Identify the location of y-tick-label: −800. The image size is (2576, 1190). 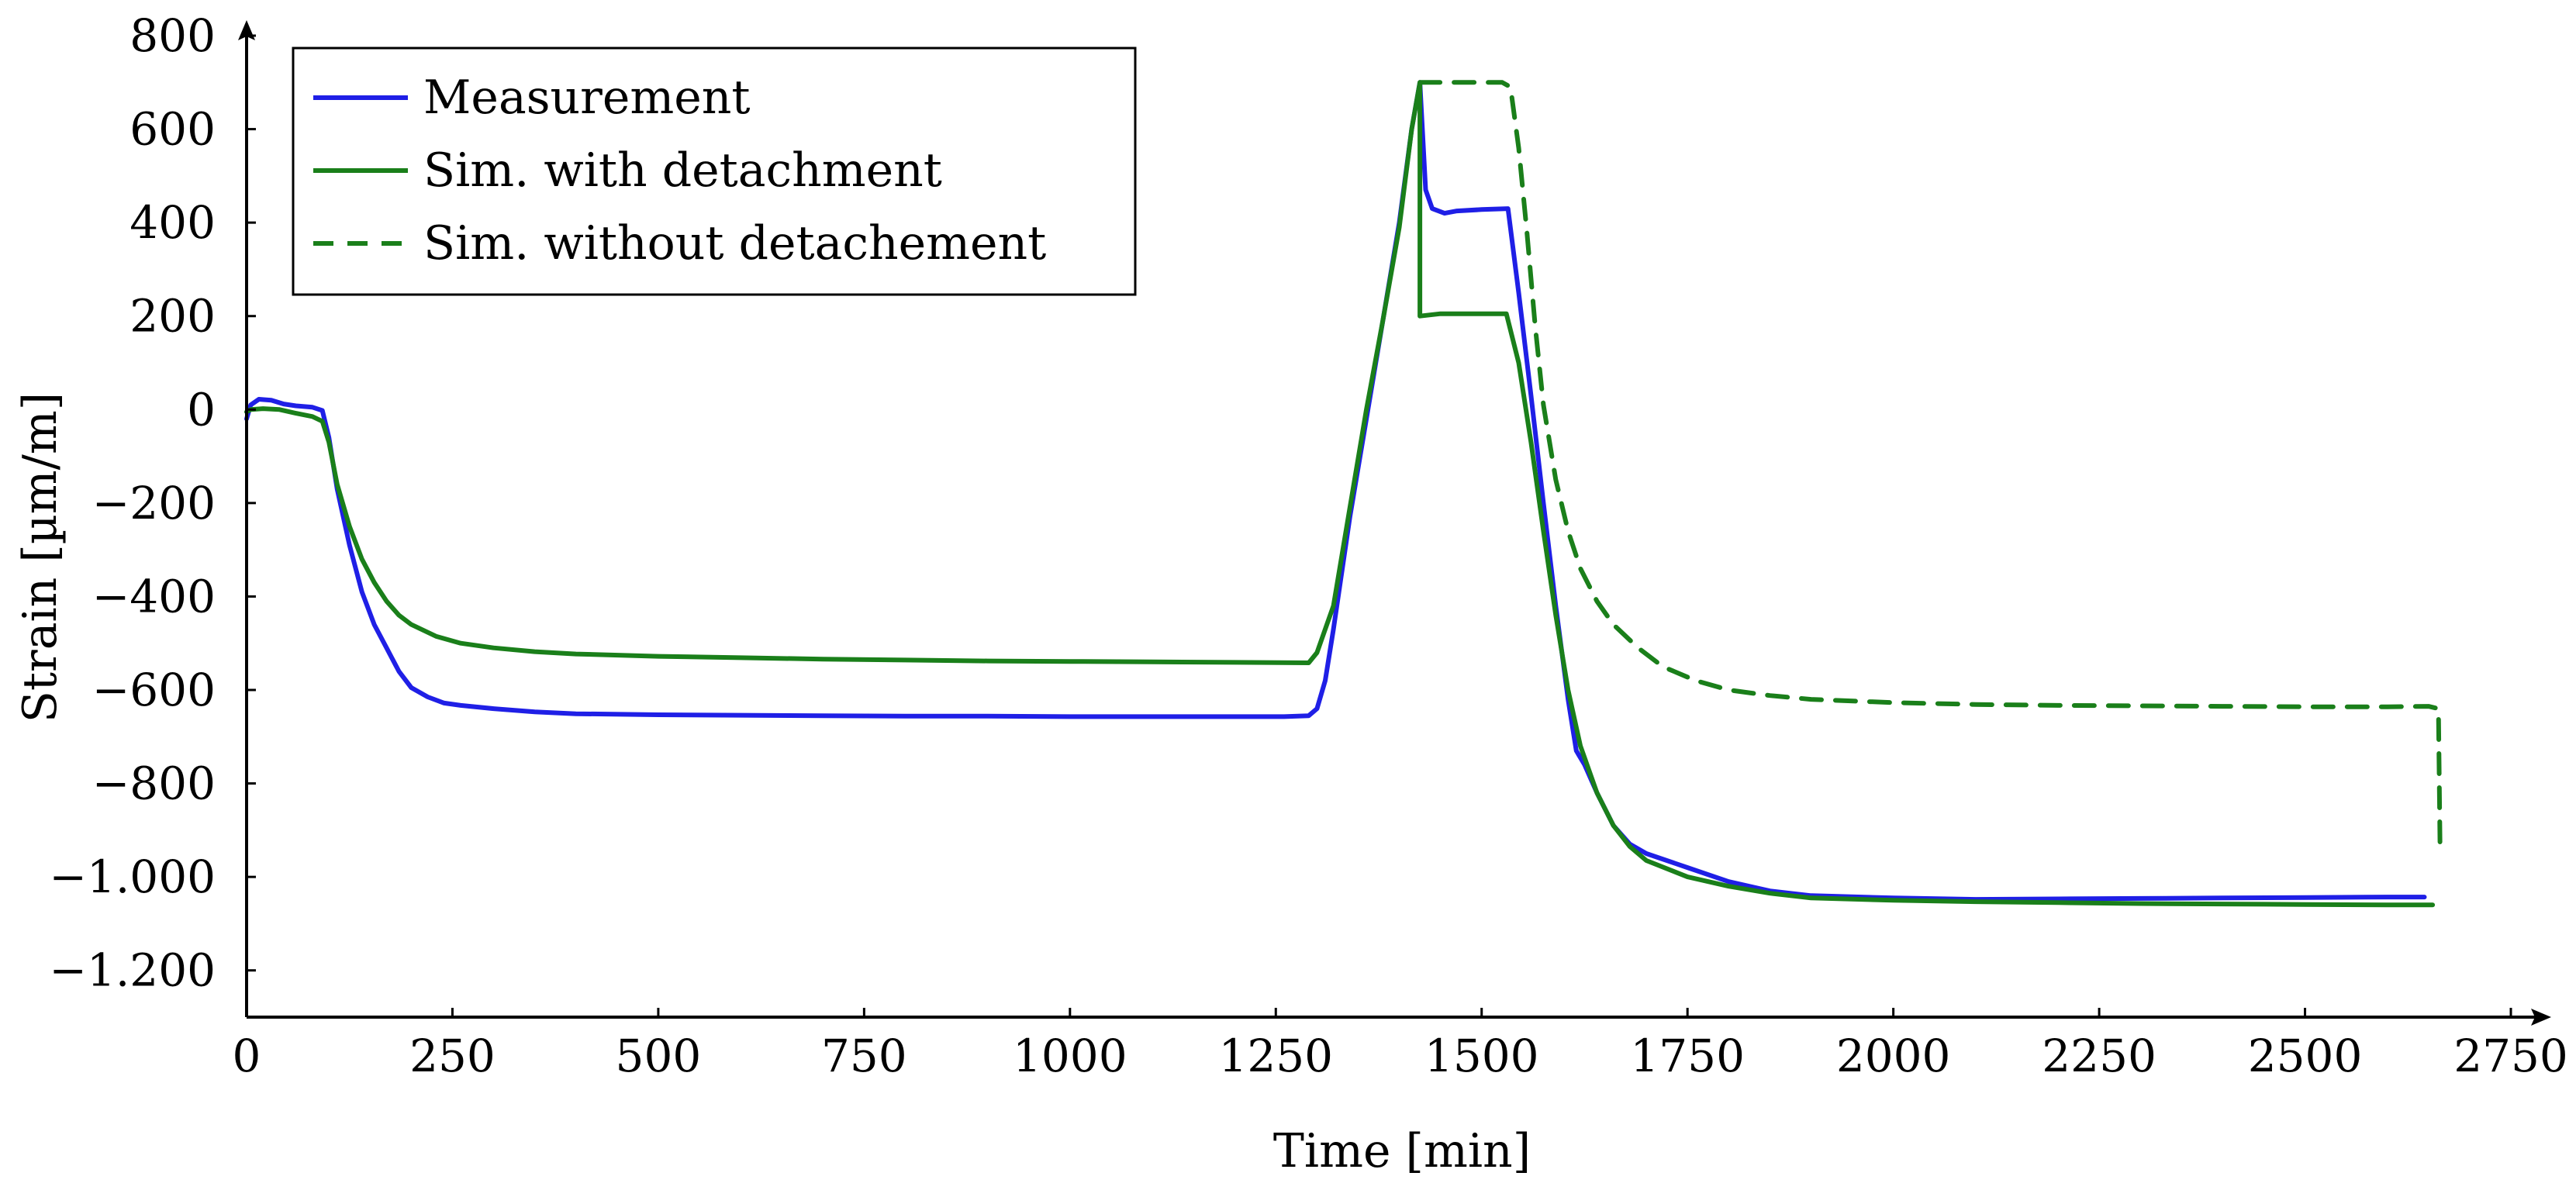
(154, 783).